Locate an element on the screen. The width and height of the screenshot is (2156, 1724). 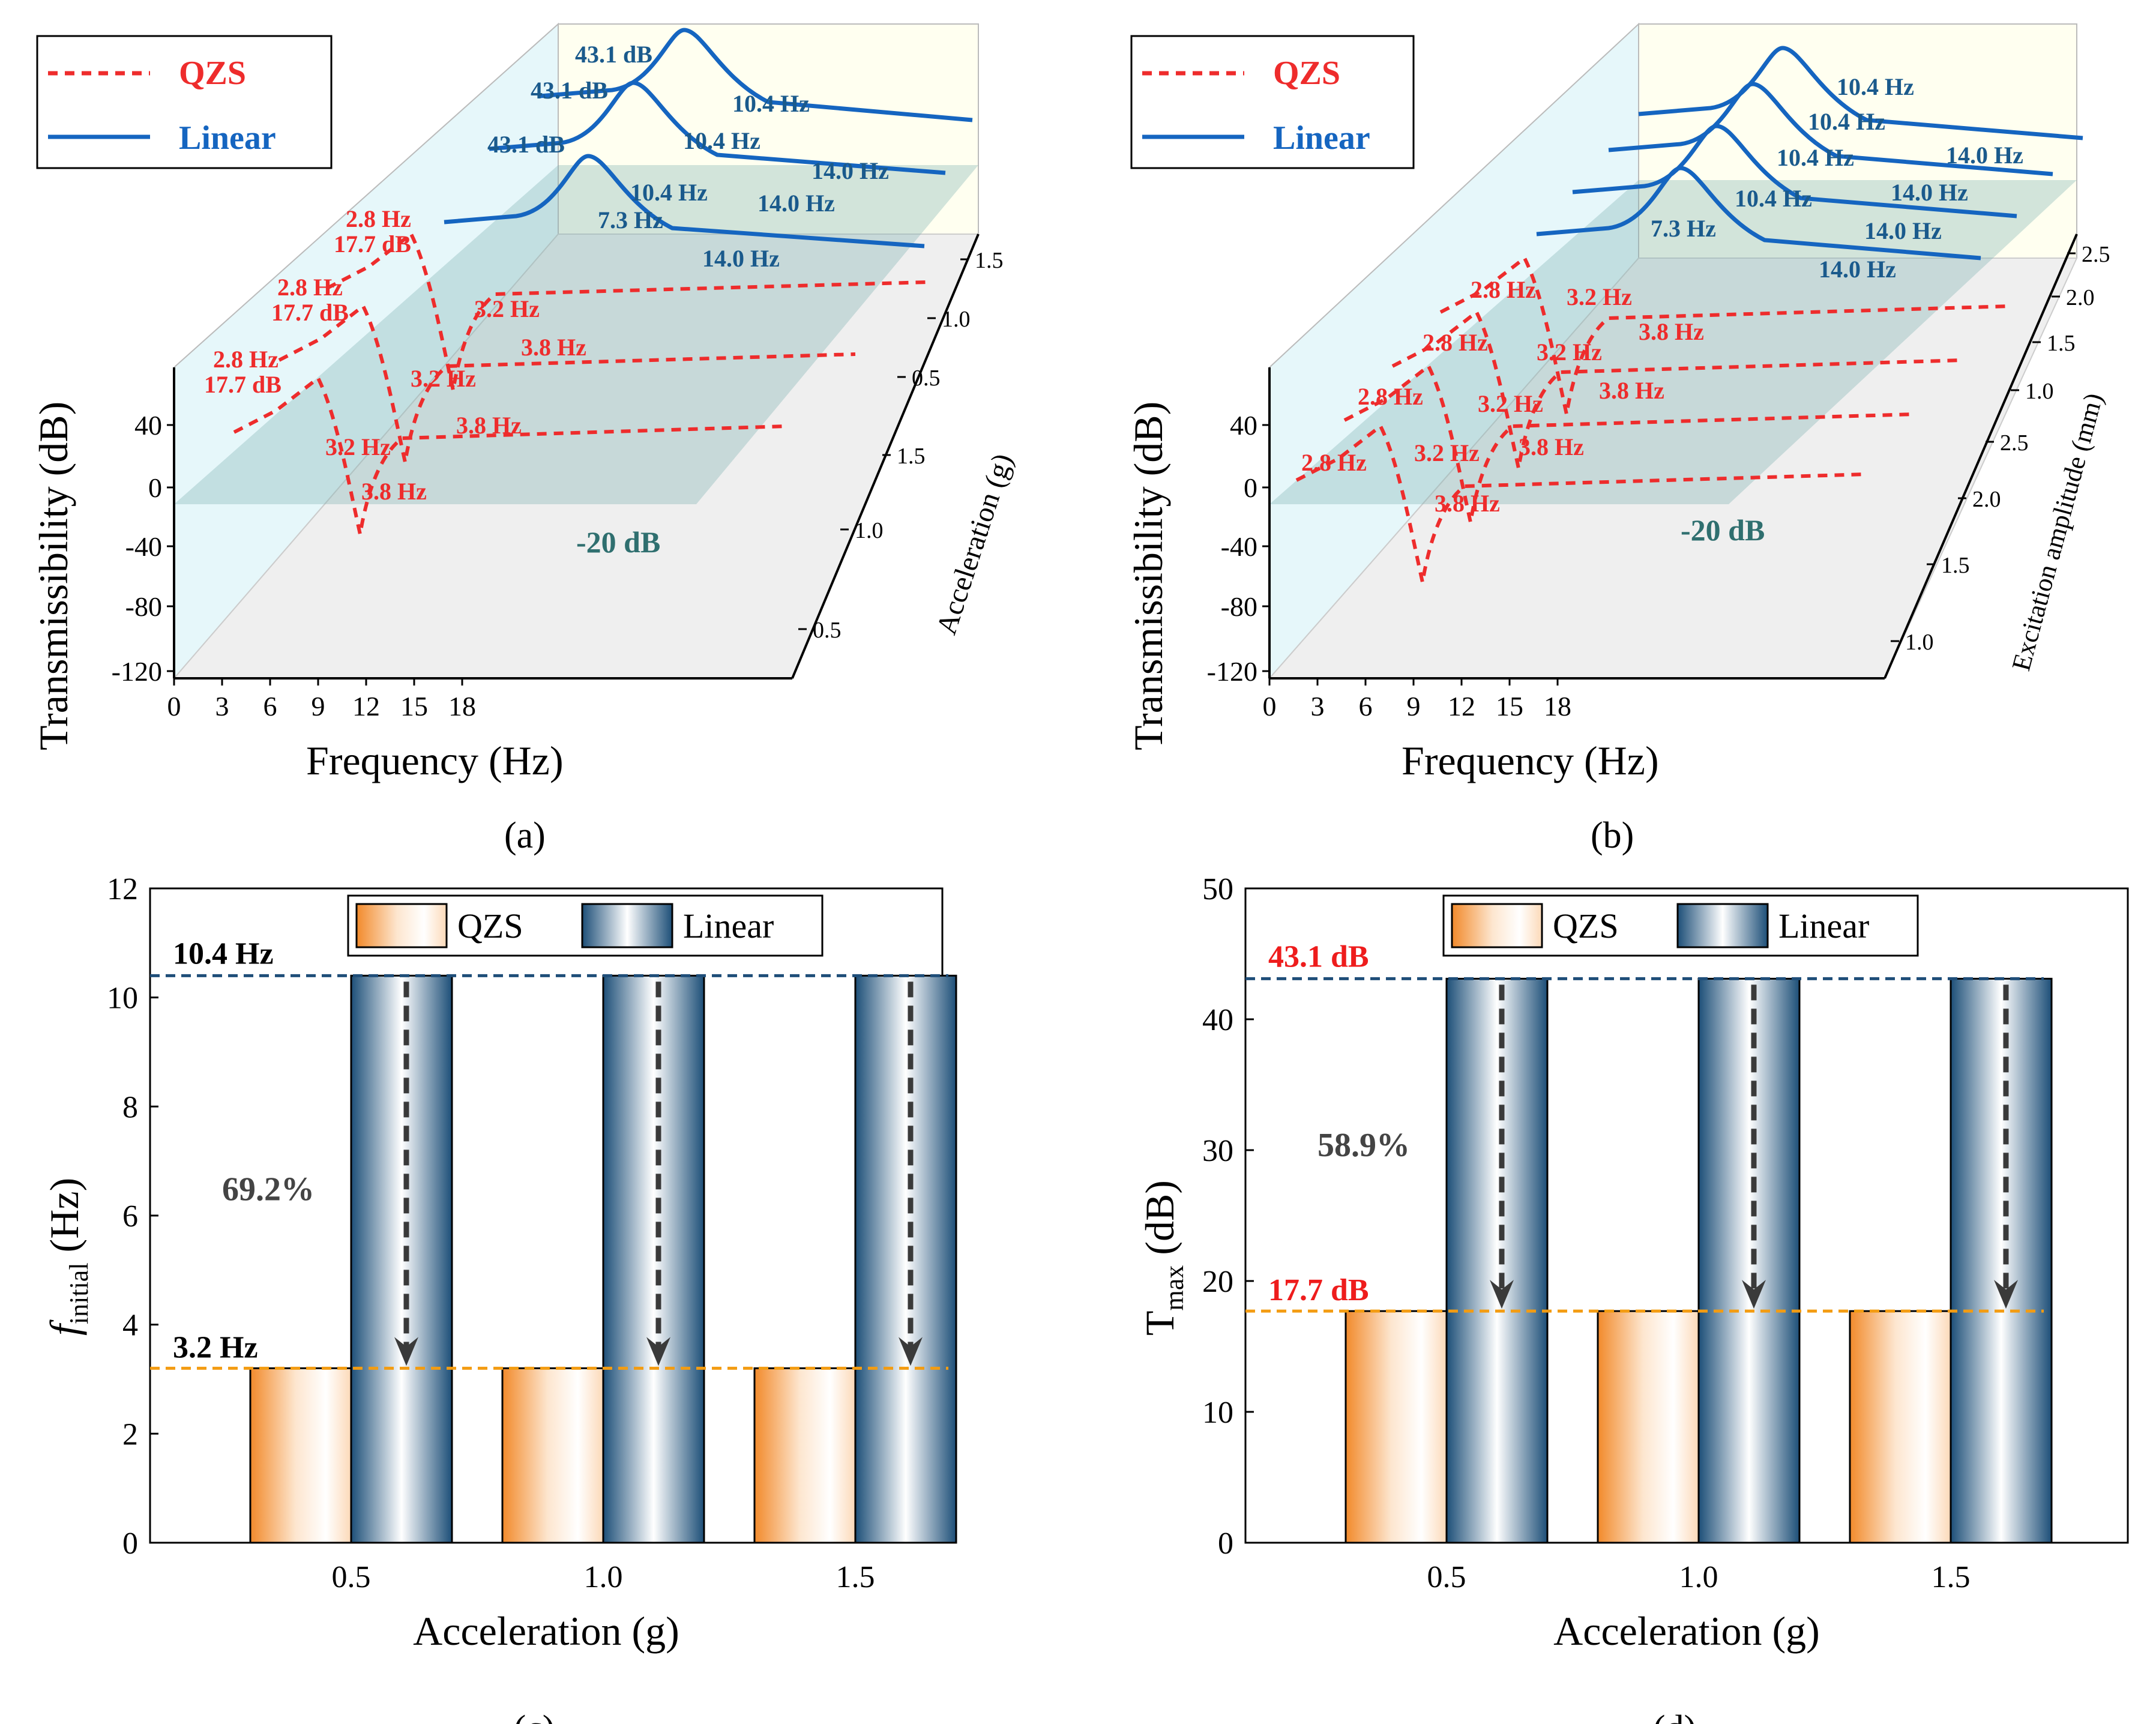
db-plane is located at coordinates (1673, 342).